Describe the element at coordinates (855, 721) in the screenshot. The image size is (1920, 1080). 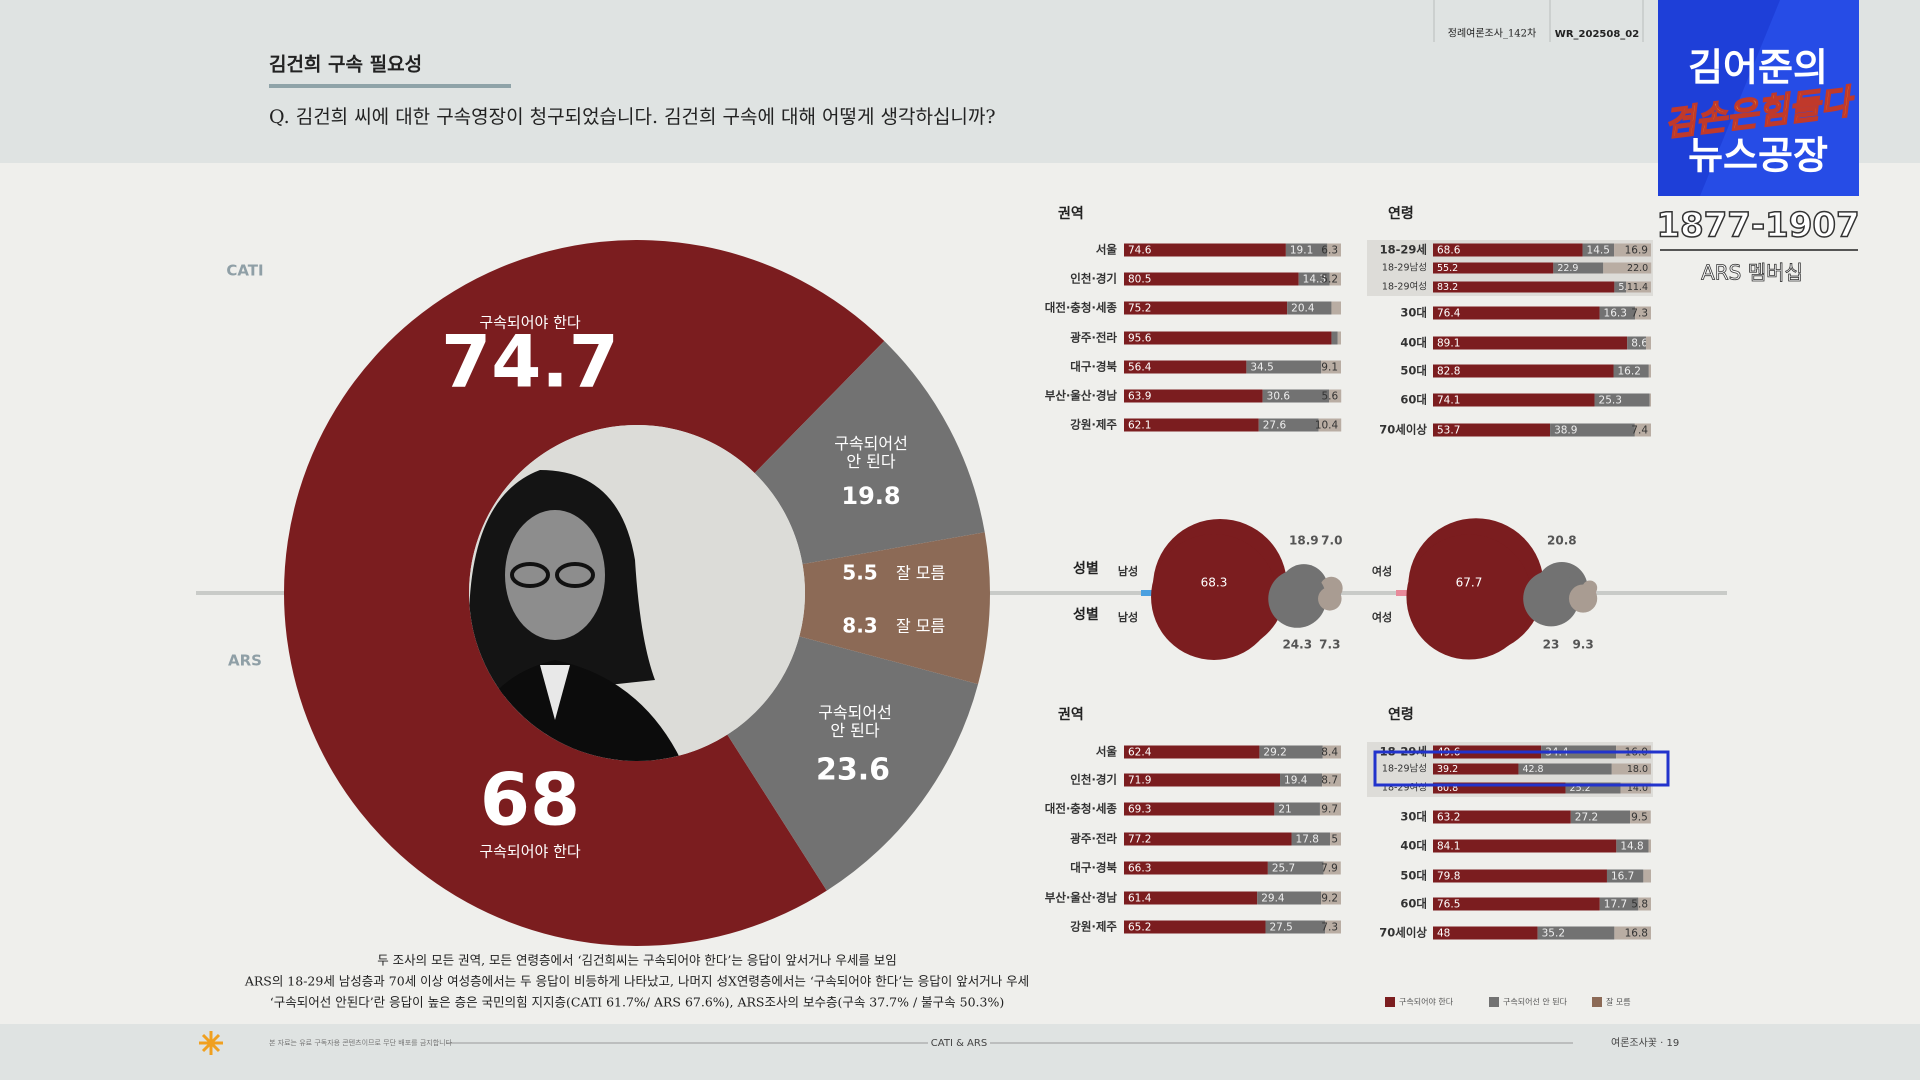
I see `donut-label: 구속되어선 안 된다` at that location.